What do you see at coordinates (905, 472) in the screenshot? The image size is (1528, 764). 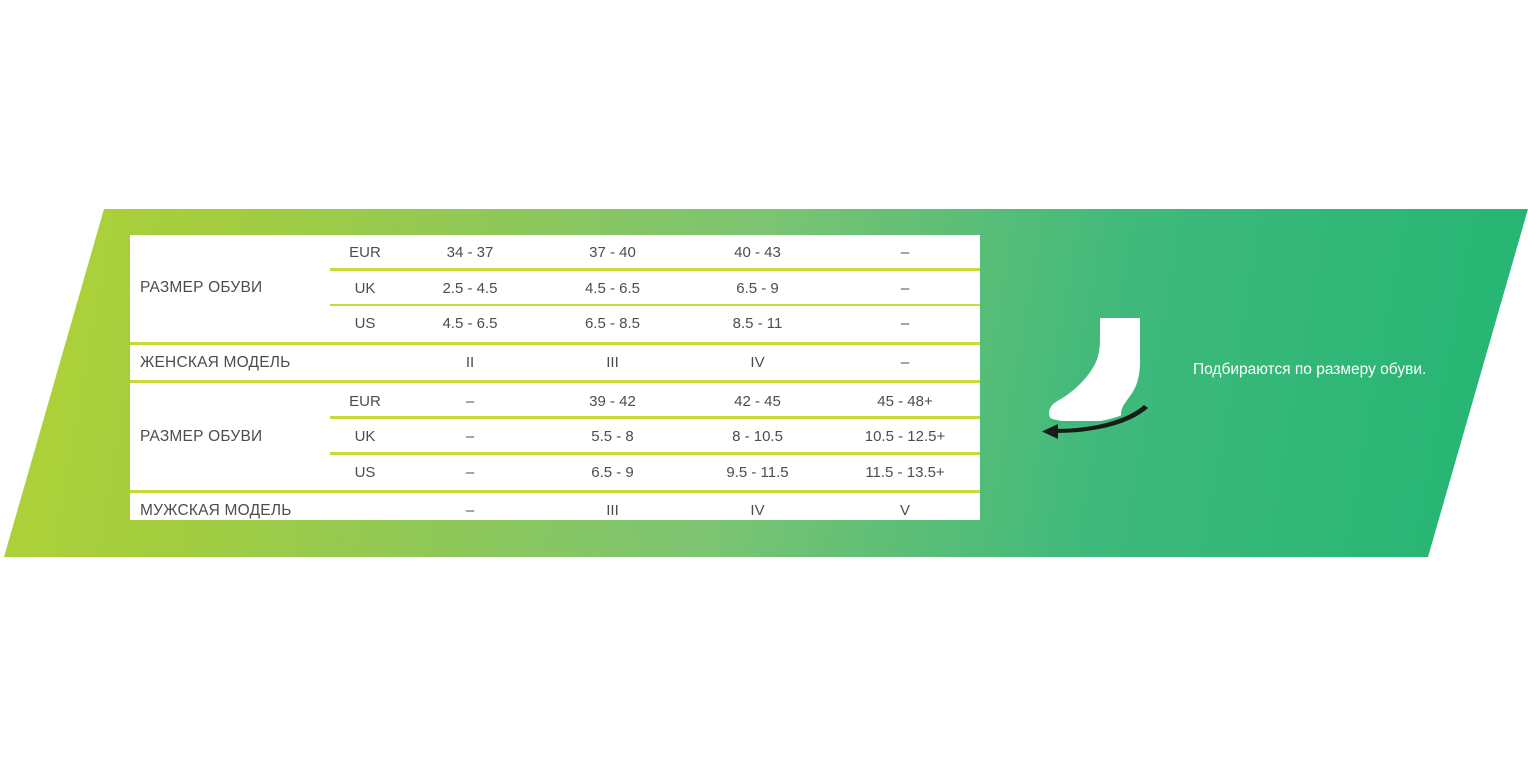 I see `cell-size-4: 11.5 - 13.5+` at bounding box center [905, 472].